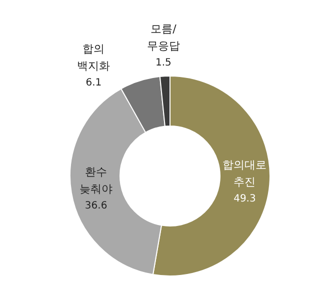 The height and width of the screenshot is (291, 327). I want to click on data-label: 1.5, so click(163, 63).